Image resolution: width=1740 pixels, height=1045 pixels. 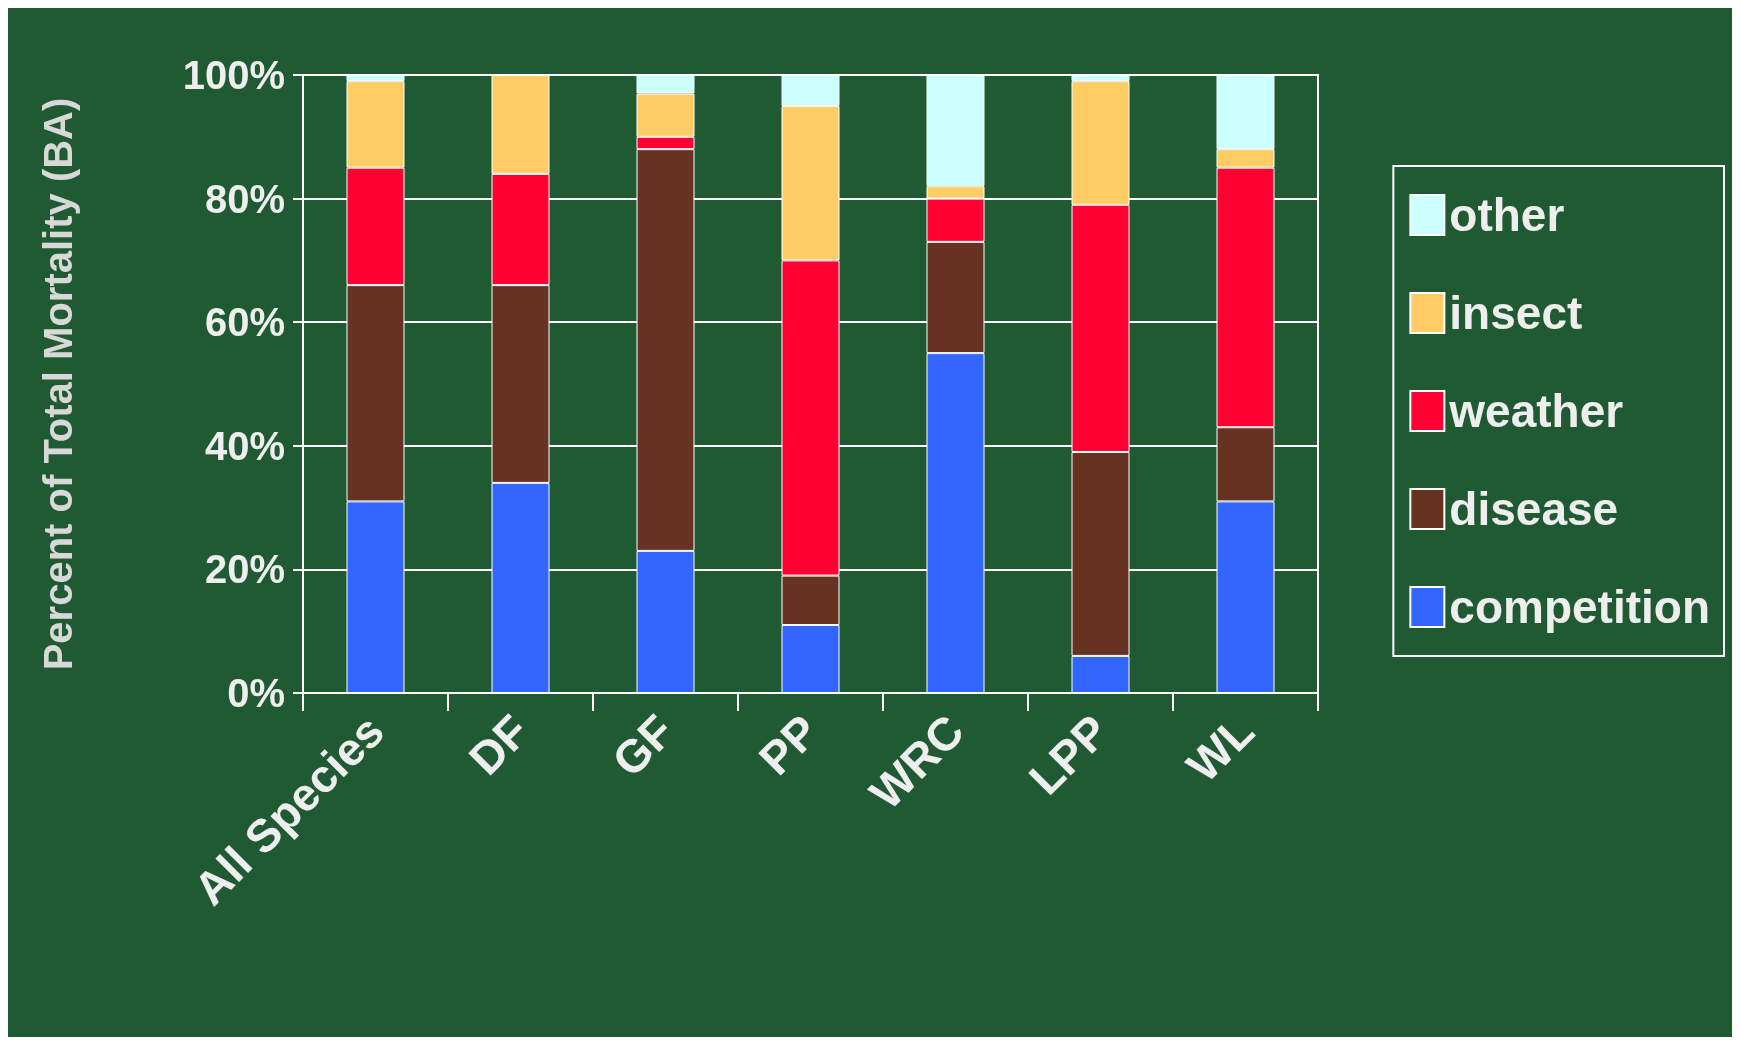 What do you see at coordinates (1220, 748) in the screenshot?
I see `x-tick-label: WL` at bounding box center [1220, 748].